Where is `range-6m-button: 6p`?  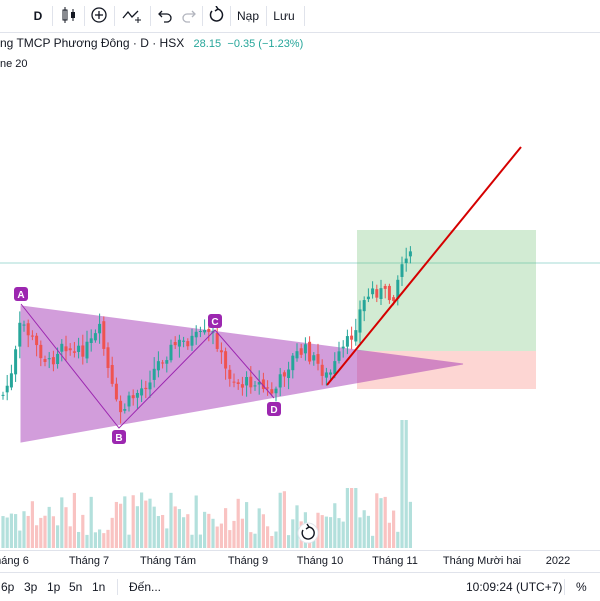 range-6m-button: 6p is located at coordinates (8, 587).